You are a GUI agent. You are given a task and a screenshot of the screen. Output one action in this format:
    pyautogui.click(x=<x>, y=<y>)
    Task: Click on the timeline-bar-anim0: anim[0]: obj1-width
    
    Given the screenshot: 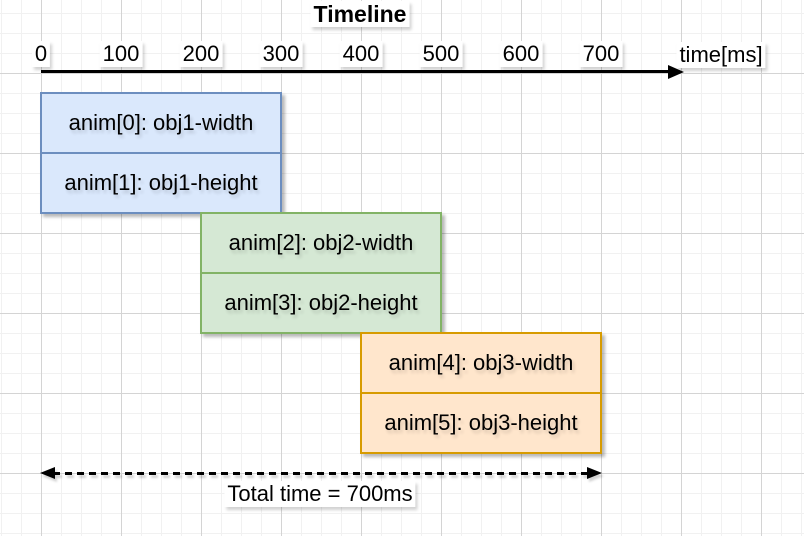 What is the action you would take?
    pyautogui.click(x=161, y=122)
    